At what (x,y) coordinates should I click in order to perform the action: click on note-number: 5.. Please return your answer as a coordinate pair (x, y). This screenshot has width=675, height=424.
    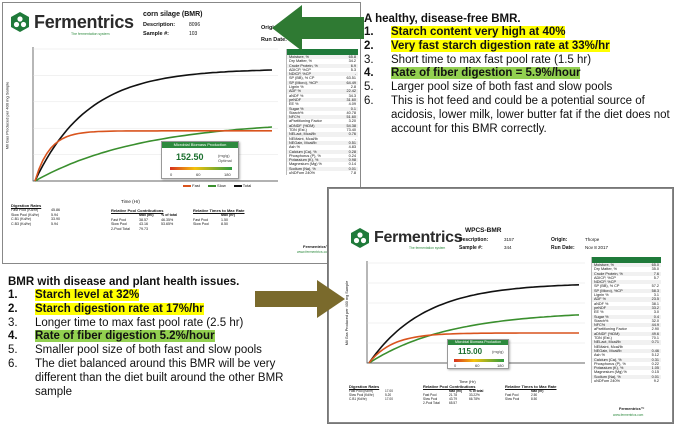
    Looking at the image, I should click on (13, 350).